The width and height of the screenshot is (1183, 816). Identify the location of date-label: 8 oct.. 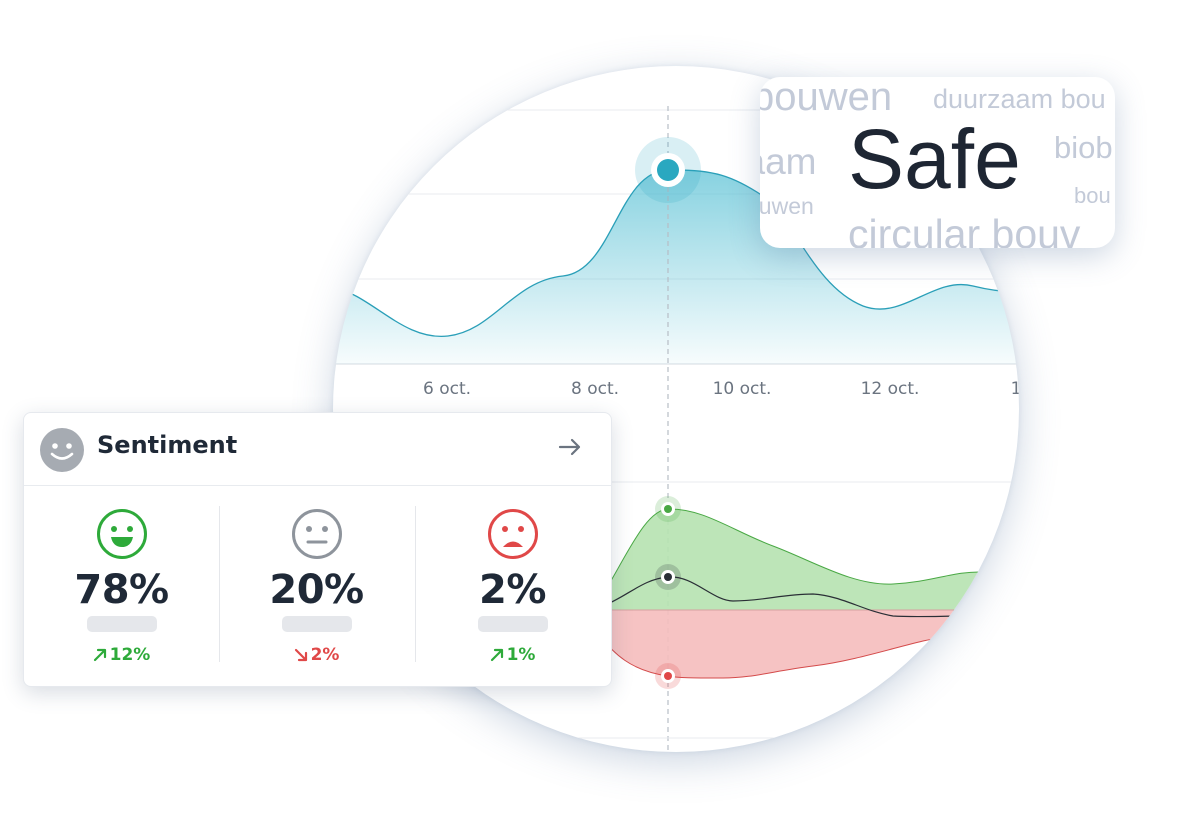
(595, 389).